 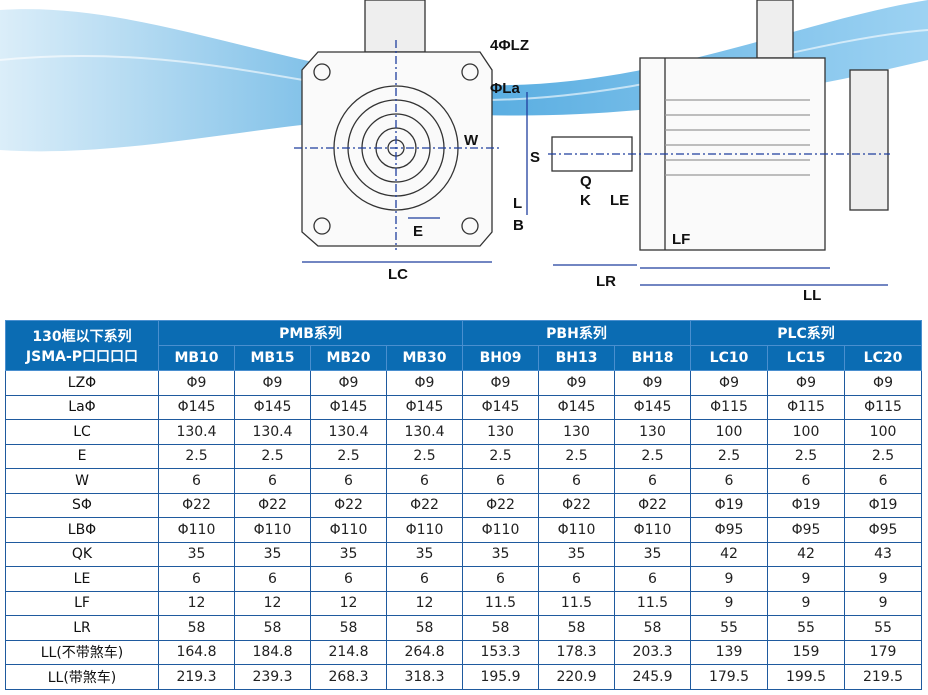 I want to click on table-row: LE 6 6 6 6 6 6 6 9 9 9, so click(x=464, y=579).